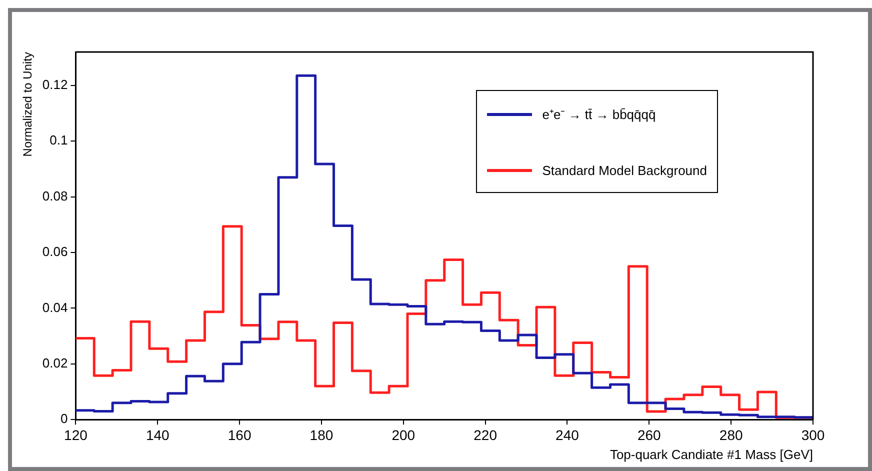 Image resolution: width=872 pixels, height=471 pixels. Describe the element at coordinates (711, 454) in the screenshot. I see `x-axis-title: Top-quark Candiate #1 Mass [GeV]` at that location.